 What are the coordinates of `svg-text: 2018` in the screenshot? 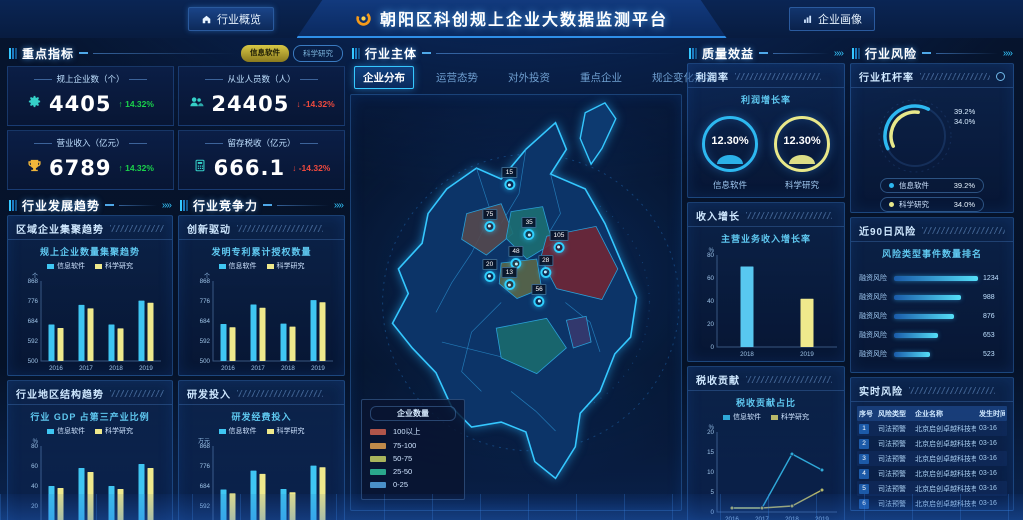 It's located at (116, 368).